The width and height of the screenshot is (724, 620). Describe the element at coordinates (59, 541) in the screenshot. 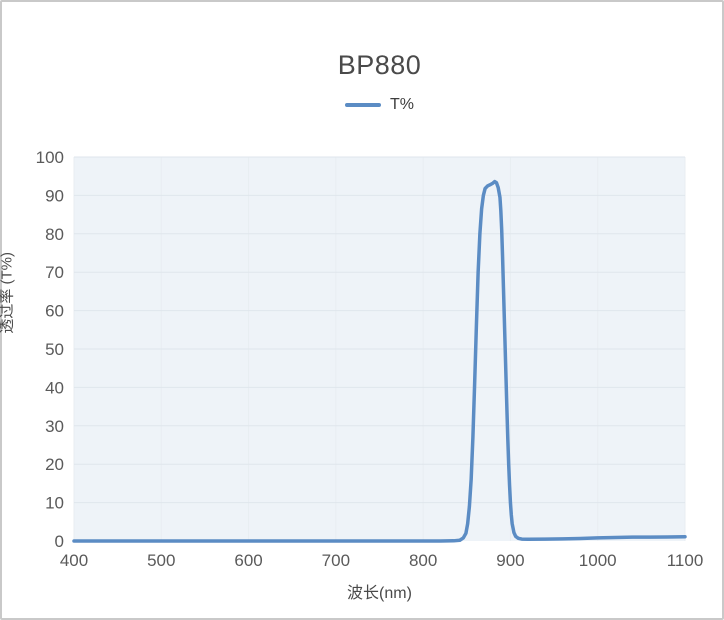

I see `y-tick-label: 0` at that location.